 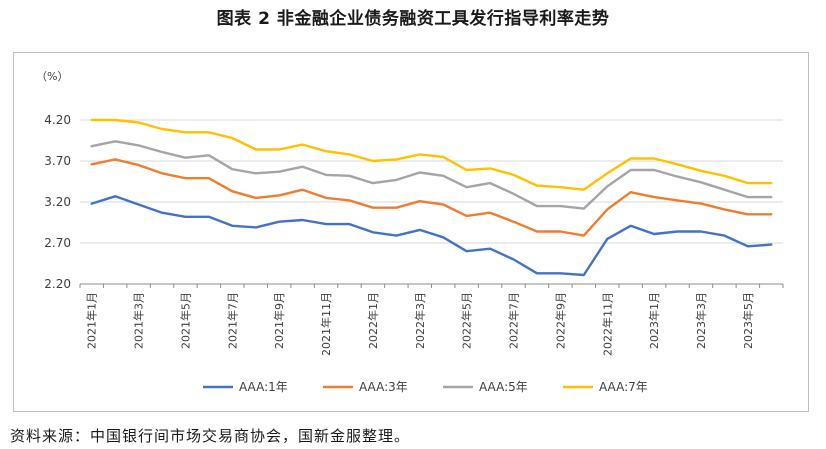 I want to click on x-tick-label: 2022年5月, so click(x=467, y=320).